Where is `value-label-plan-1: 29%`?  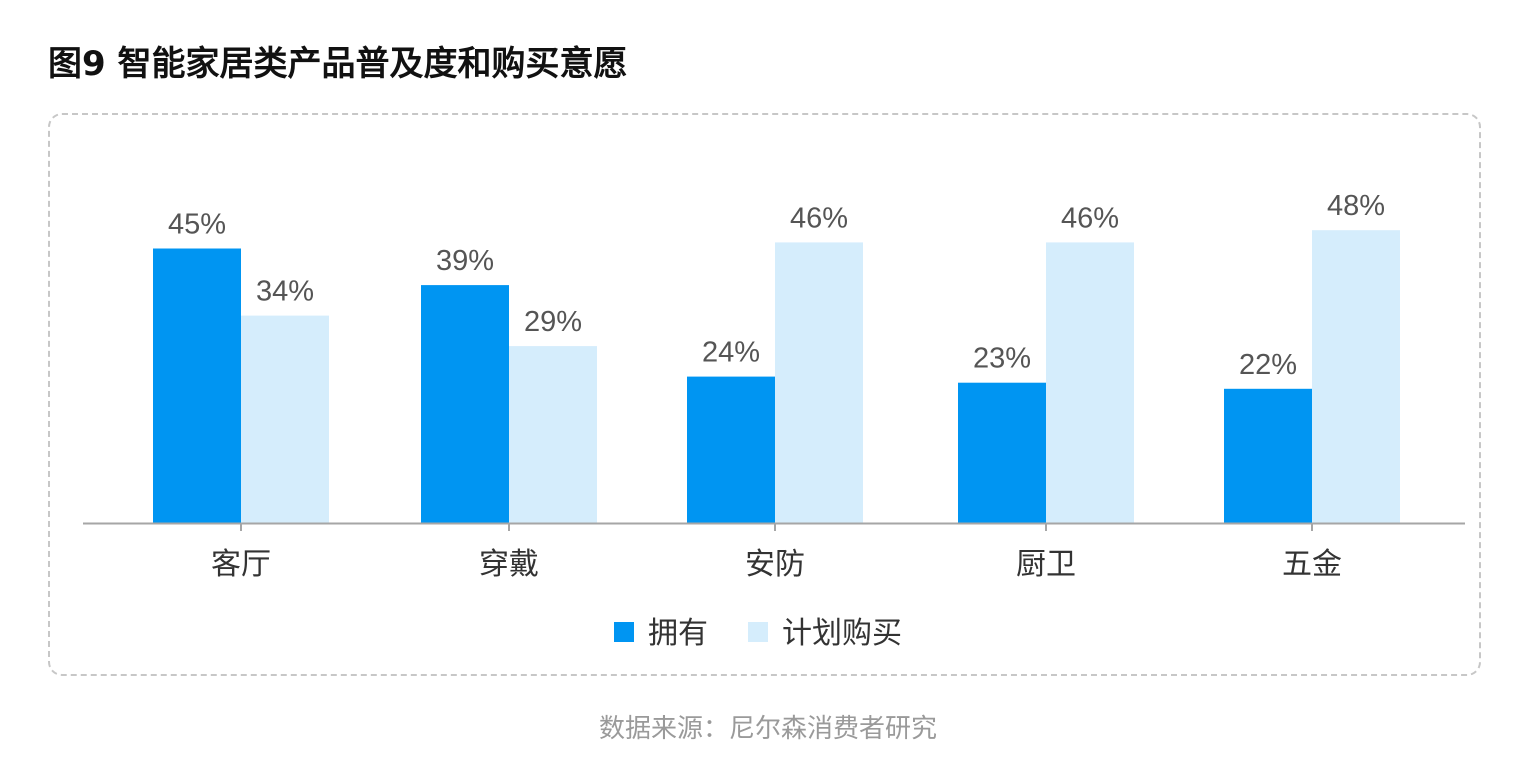
value-label-plan-1: 29% is located at coordinates (553, 322).